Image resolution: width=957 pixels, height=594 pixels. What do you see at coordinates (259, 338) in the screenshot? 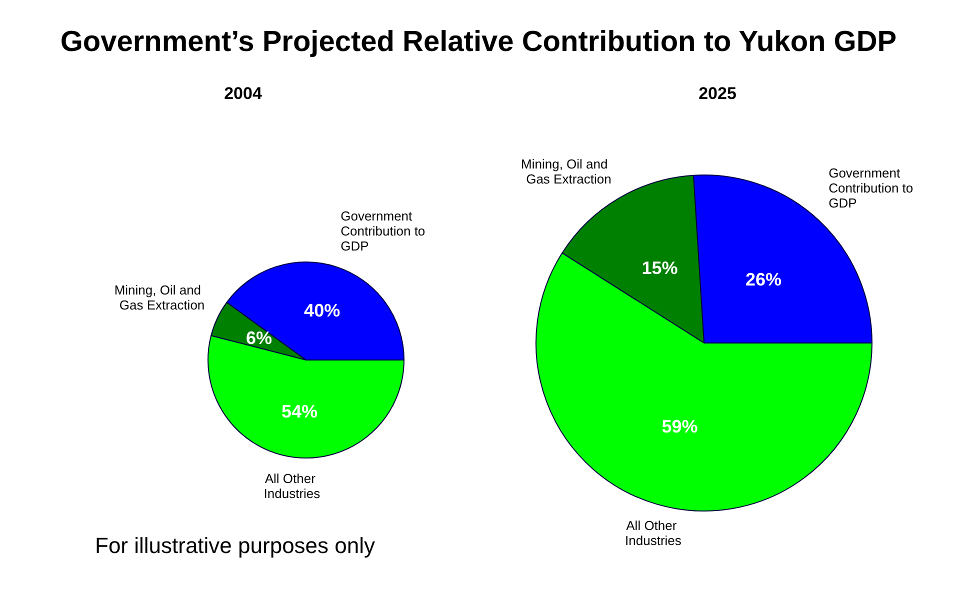
I see `data-label: 6%` at bounding box center [259, 338].